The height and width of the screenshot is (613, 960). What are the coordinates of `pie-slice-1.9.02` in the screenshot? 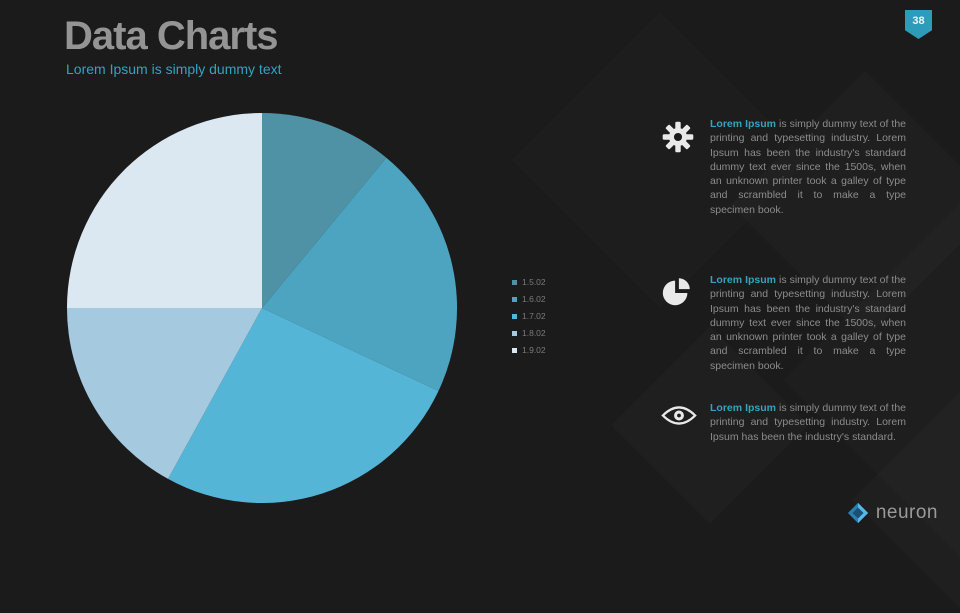 It's located at (164, 210).